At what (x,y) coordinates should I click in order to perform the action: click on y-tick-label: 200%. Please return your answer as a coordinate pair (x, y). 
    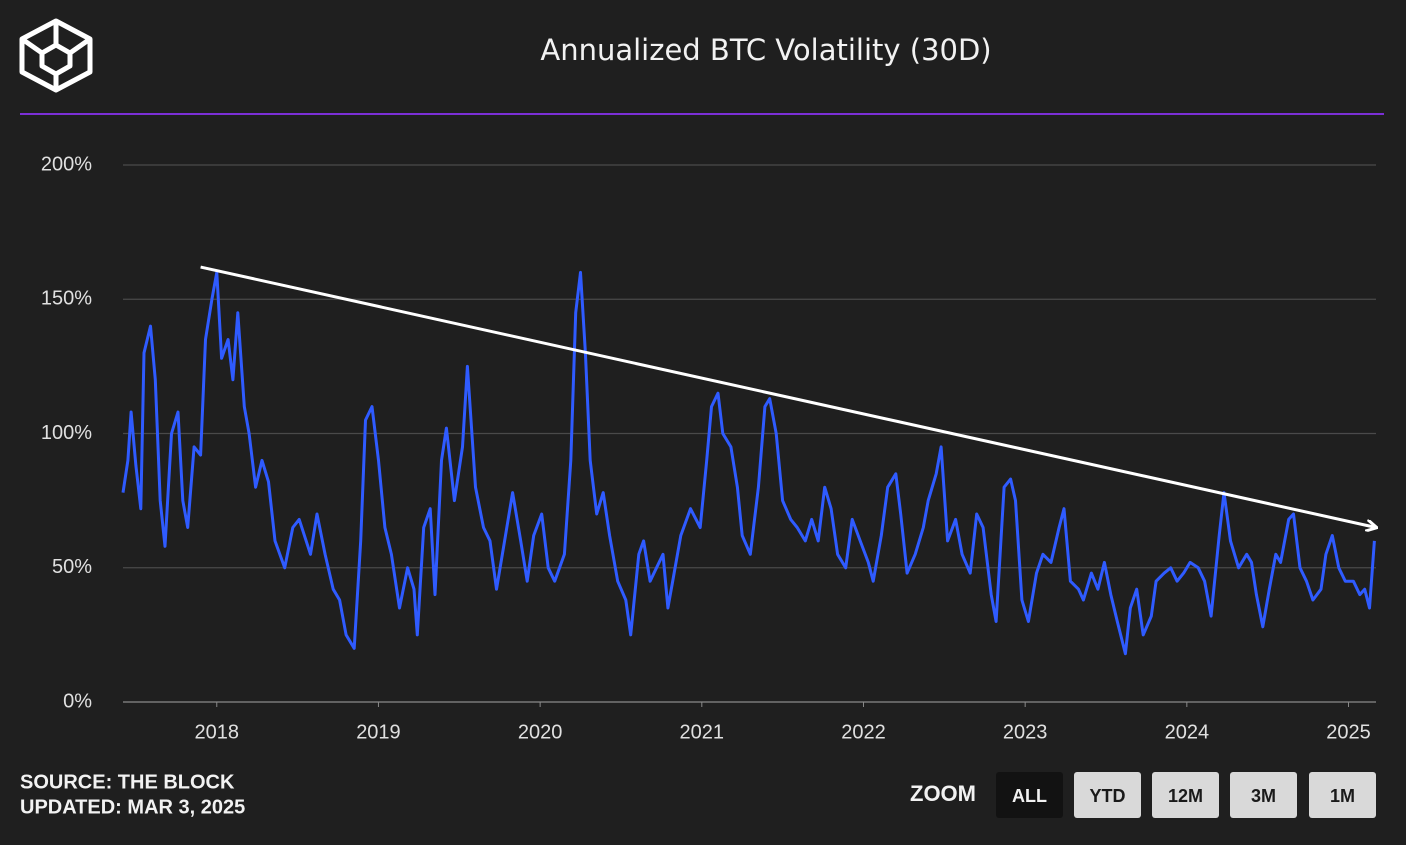
    Looking at the image, I should click on (66, 164).